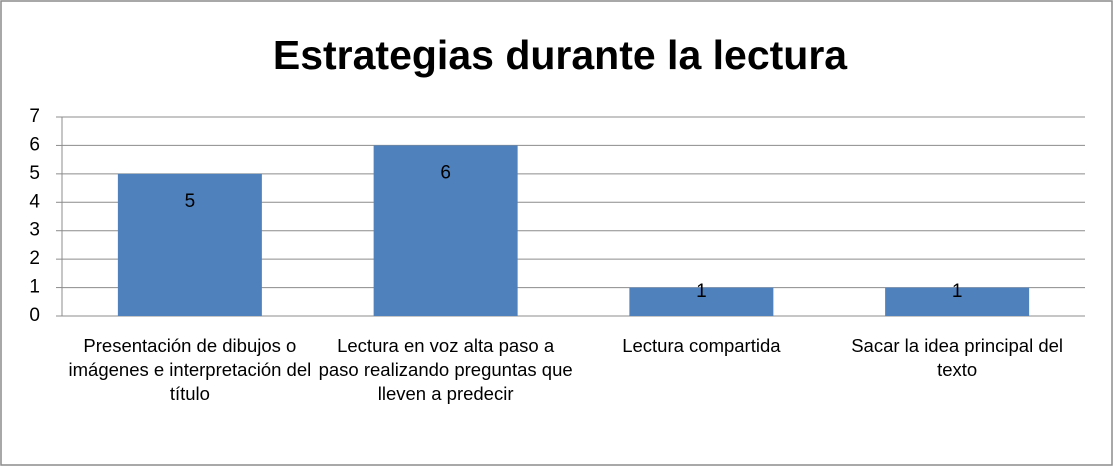 Image resolution: width=1113 pixels, height=466 pixels. Describe the element at coordinates (34, 287) in the screenshot. I see `y-tick-label: 1` at that location.